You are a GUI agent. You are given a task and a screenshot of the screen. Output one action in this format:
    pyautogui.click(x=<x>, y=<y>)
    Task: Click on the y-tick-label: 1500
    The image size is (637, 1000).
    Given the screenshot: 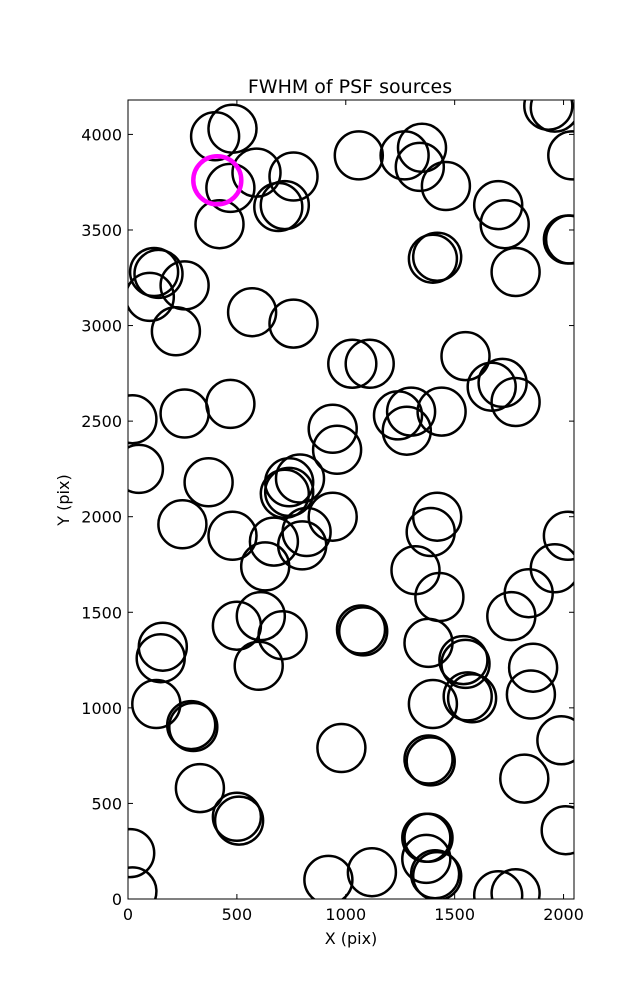 What is the action you would take?
    pyautogui.click(x=101, y=612)
    